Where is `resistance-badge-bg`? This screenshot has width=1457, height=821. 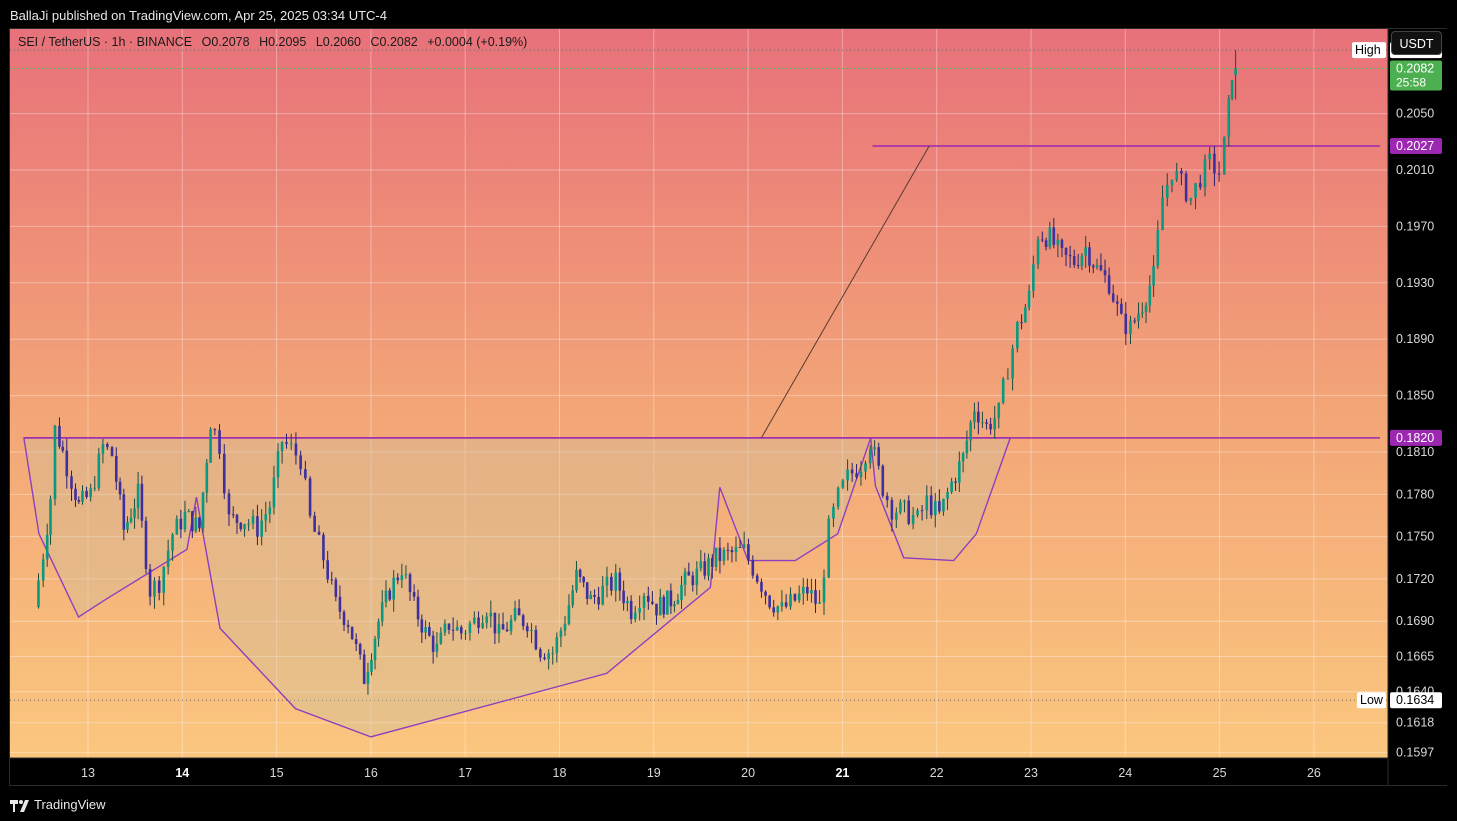
resistance-badge-bg is located at coordinates (1416, 146).